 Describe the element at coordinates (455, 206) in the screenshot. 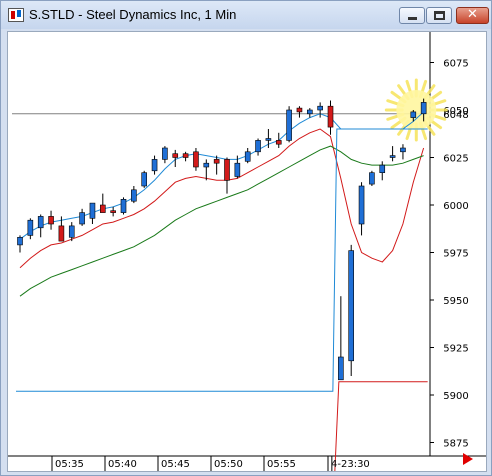

I see `price-tick-label: 6000` at that location.